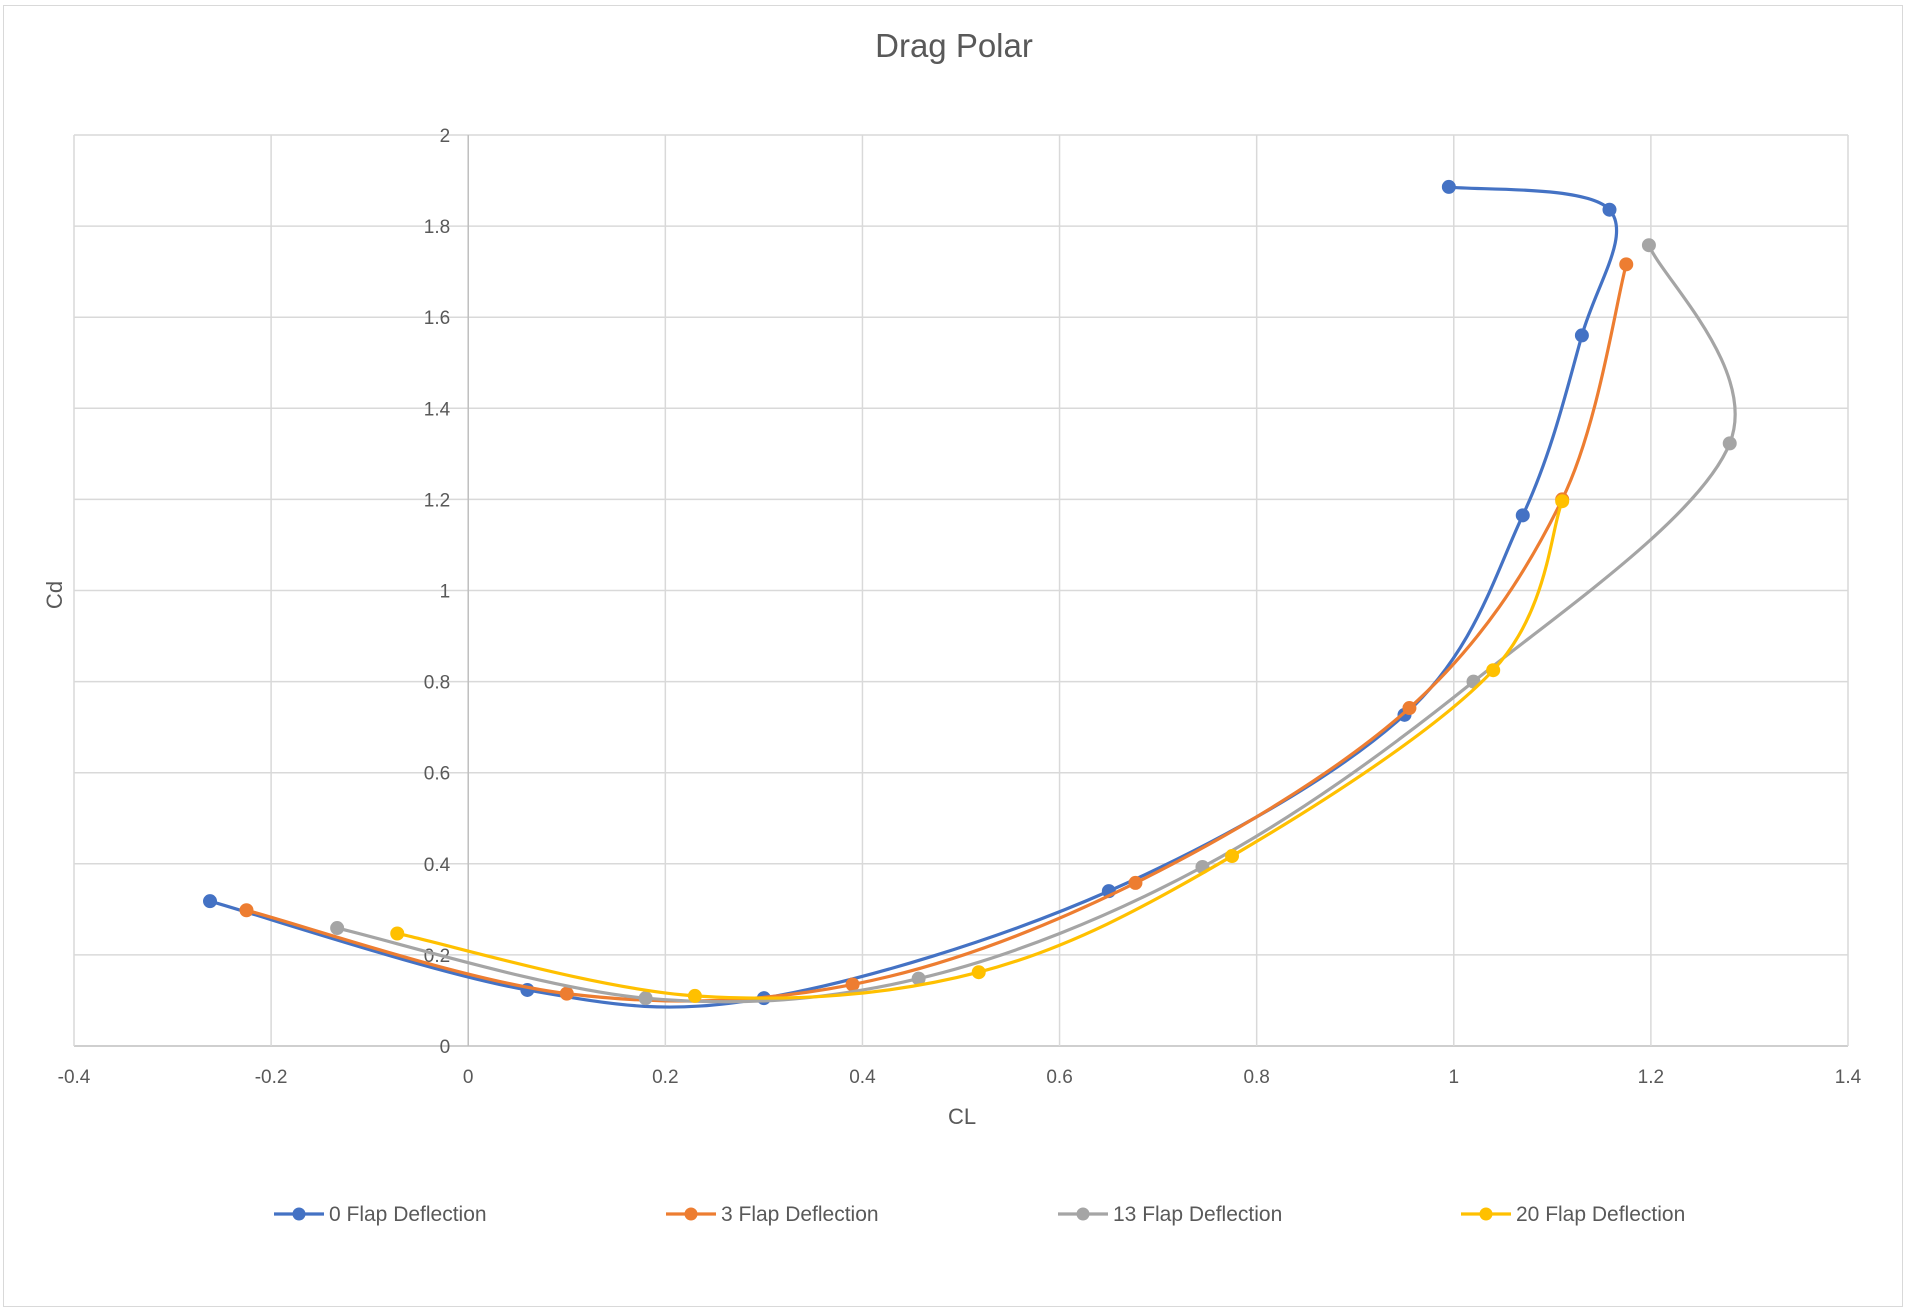 This screenshot has height=1312, width=1908. What do you see at coordinates (468, 1077) in the screenshot?
I see `x-tick-label: 0` at bounding box center [468, 1077].